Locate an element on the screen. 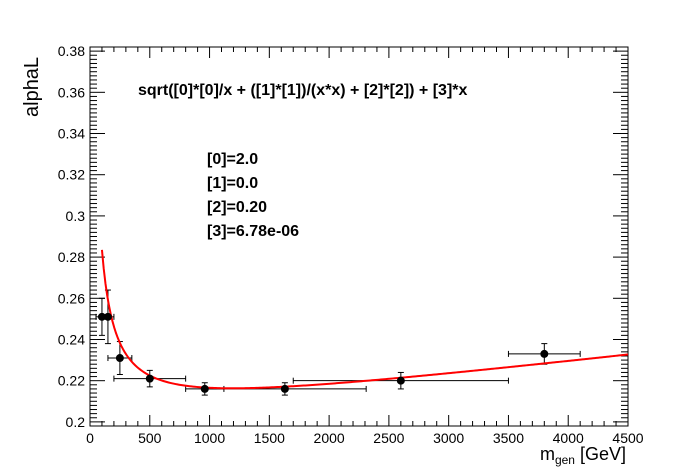  x-tick-label: 3500 is located at coordinates (508, 438).